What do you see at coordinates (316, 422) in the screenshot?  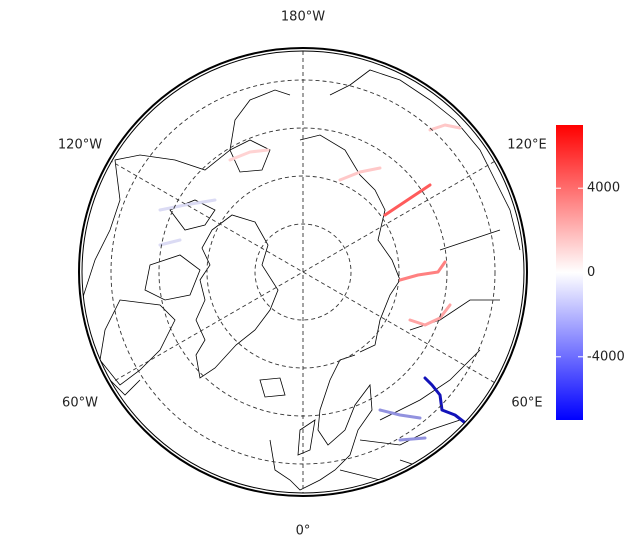 I see `europe` at bounding box center [316, 422].